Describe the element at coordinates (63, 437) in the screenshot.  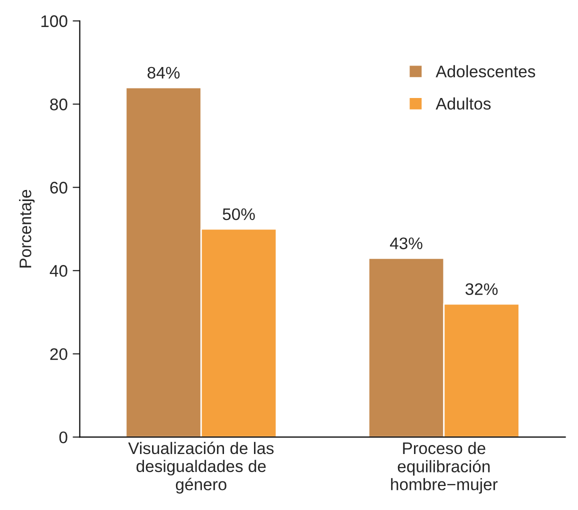
I see `y-tick-label: 0` at that location.